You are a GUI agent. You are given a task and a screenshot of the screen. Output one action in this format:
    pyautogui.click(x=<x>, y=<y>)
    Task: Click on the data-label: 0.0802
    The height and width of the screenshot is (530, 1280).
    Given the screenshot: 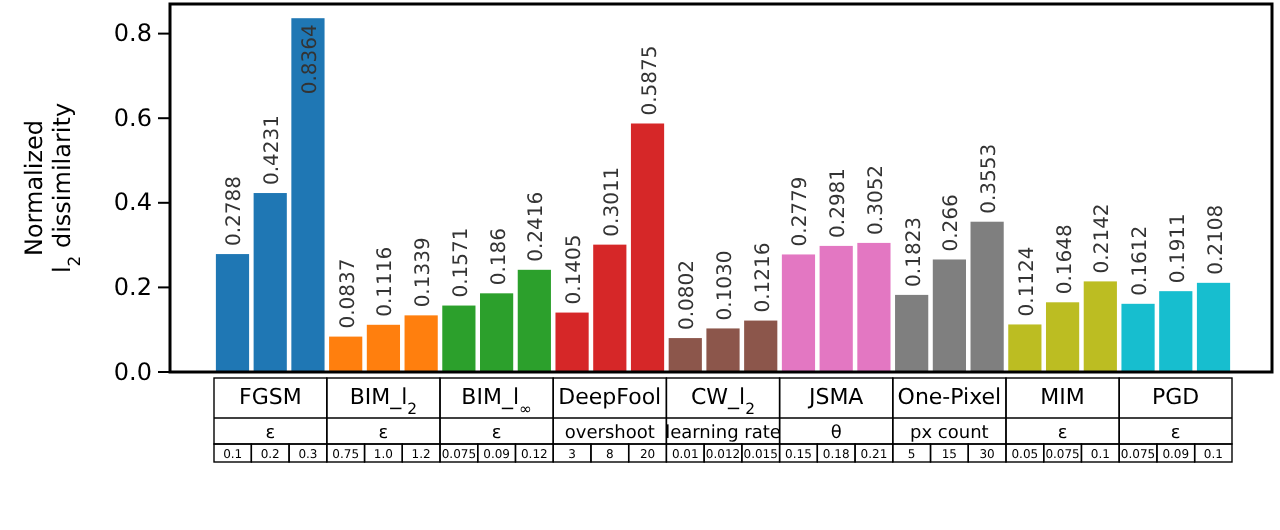 What is the action you would take?
    pyautogui.click(x=688, y=295)
    